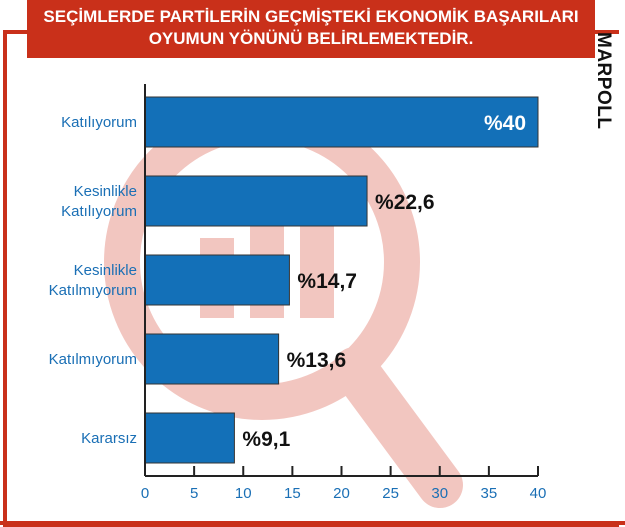  What do you see at coordinates (311, 38) in the screenshot?
I see `title-line-2: OYUMUN YÖNÜNÜ BELİRLEMEKTEDİR.` at bounding box center [311, 38].